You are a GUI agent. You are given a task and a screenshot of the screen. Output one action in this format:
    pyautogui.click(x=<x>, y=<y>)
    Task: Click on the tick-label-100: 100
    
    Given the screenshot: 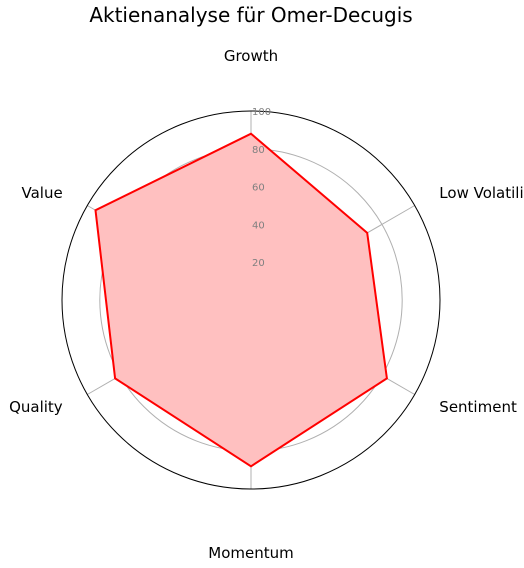 What is the action you would take?
    pyautogui.click(x=261, y=112)
    